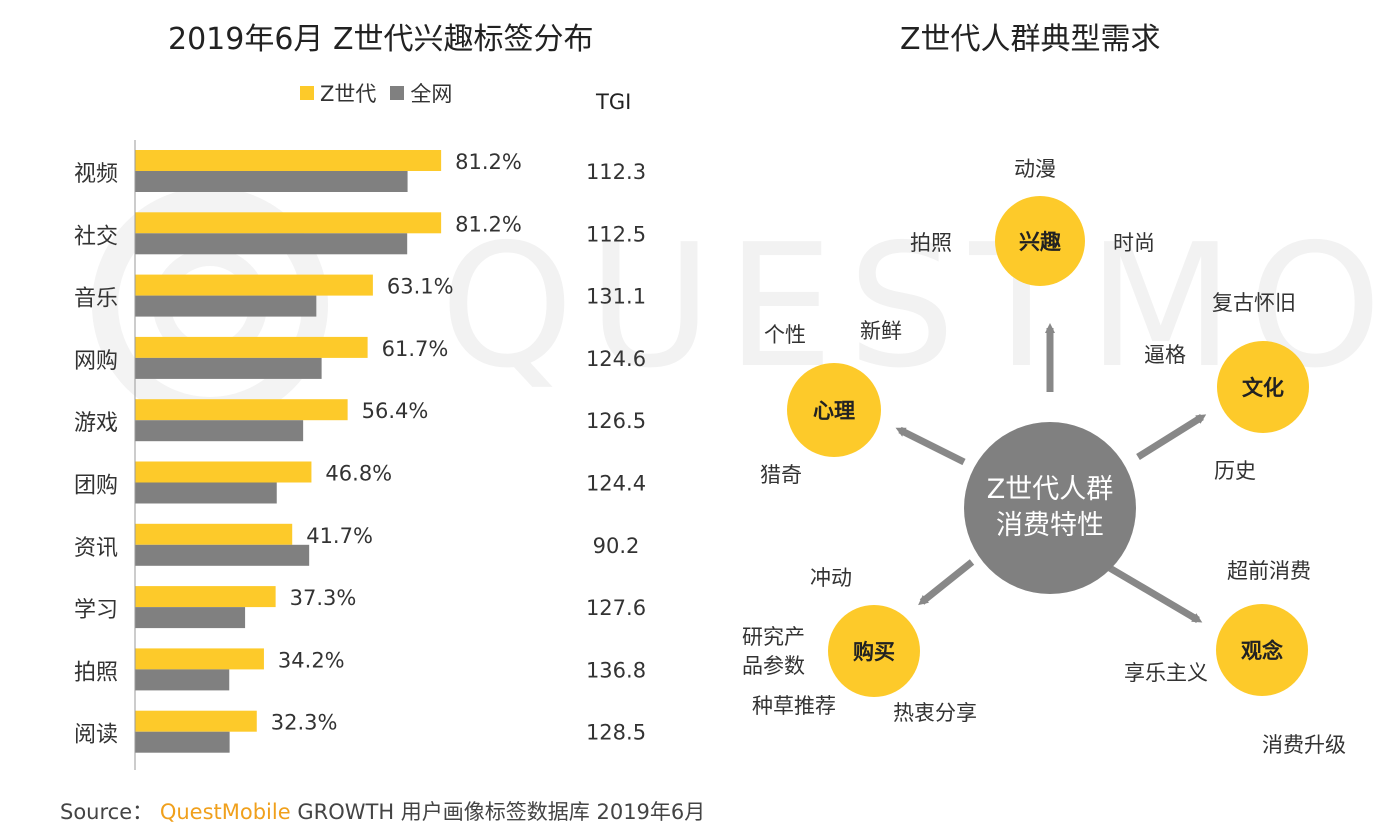  What do you see at coordinates (1166, 673) in the screenshot?
I see `word-hedonism: 享乐主义` at bounding box center [1166, 673].